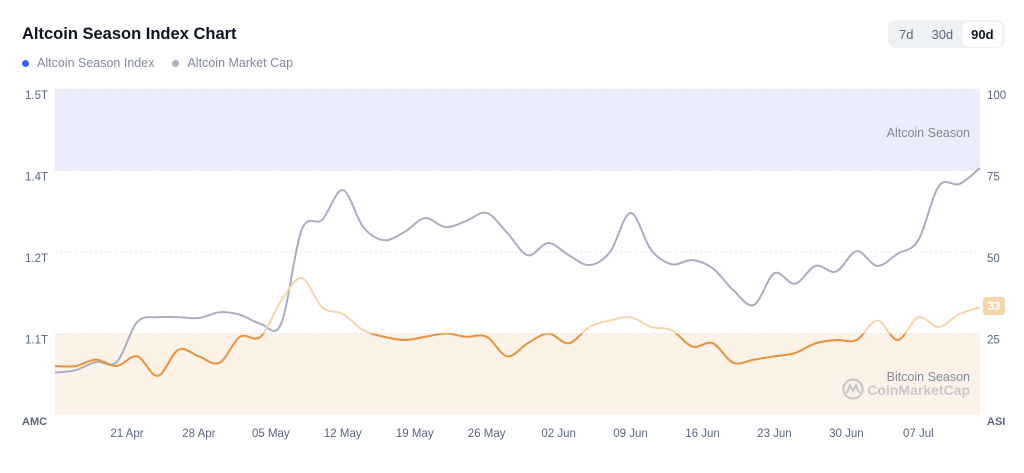 The height and width of the screenshot is (473, 1024). Describe the element at coordinates (702, 434) in the screenshot. I see `x-axis-tick: 16 Jun` at that location.